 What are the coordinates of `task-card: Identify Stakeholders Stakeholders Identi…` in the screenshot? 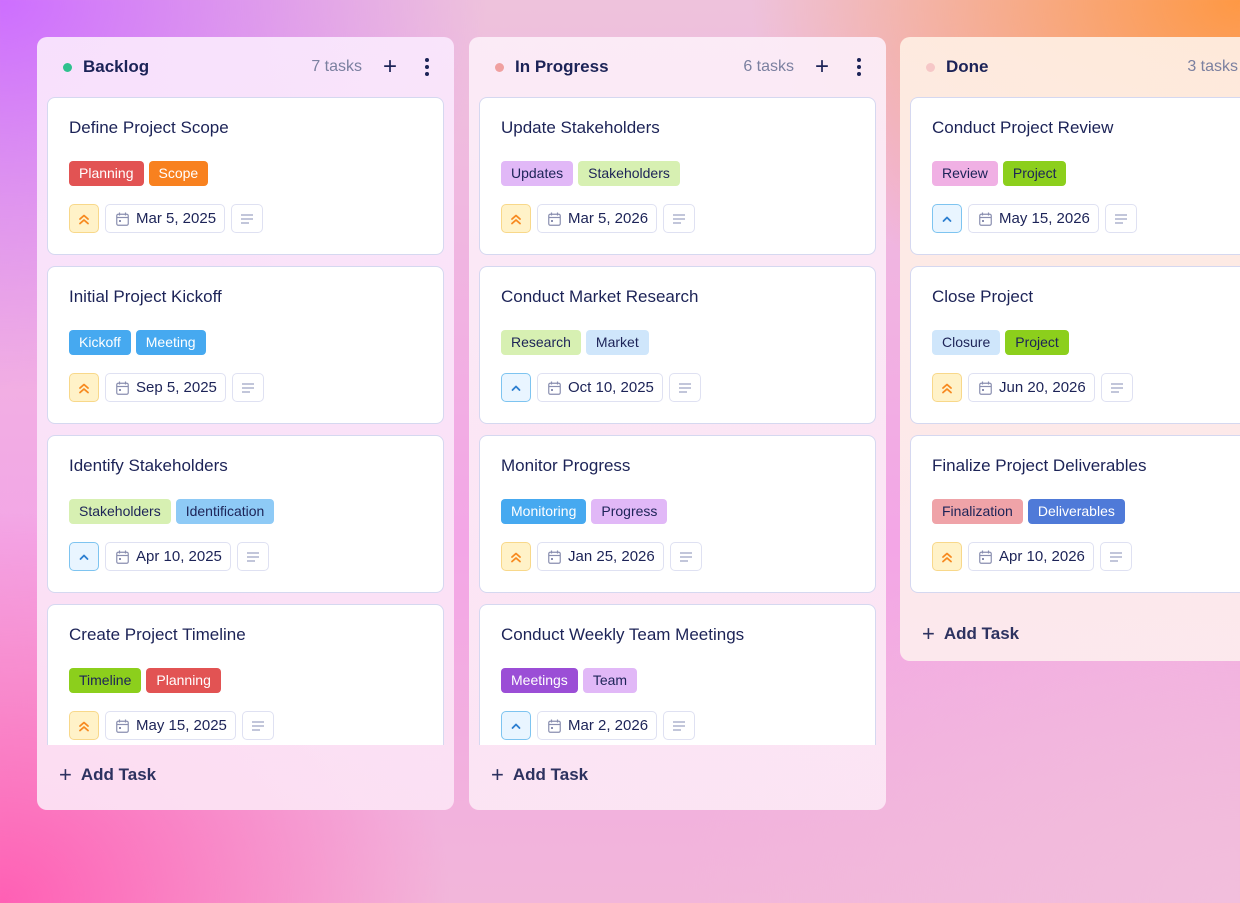 It's located at (245, 514).